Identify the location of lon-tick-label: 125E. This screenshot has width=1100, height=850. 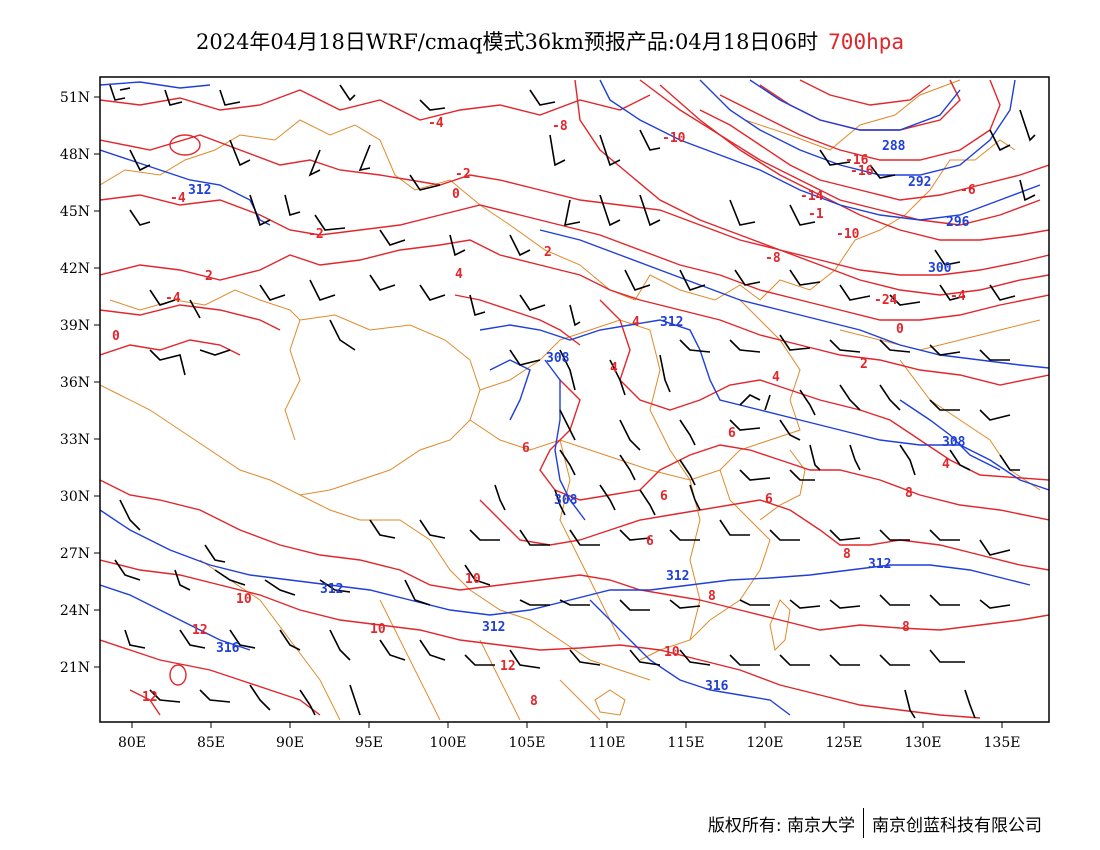
(844, 743).